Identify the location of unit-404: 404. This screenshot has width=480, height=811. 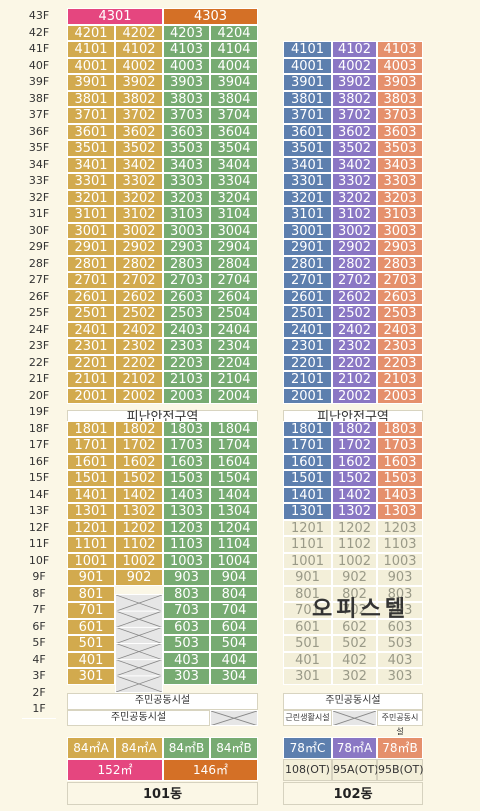
(234, 659).